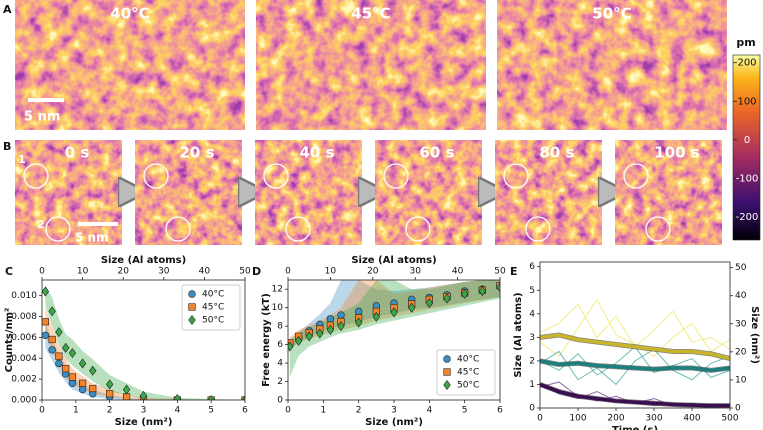 The height and width of the screenshot is (430, 763). What do you see at coordinates (691, 419) in the screenshot?
I see `x-tick-label: 400` at bounding box center [691, 419].